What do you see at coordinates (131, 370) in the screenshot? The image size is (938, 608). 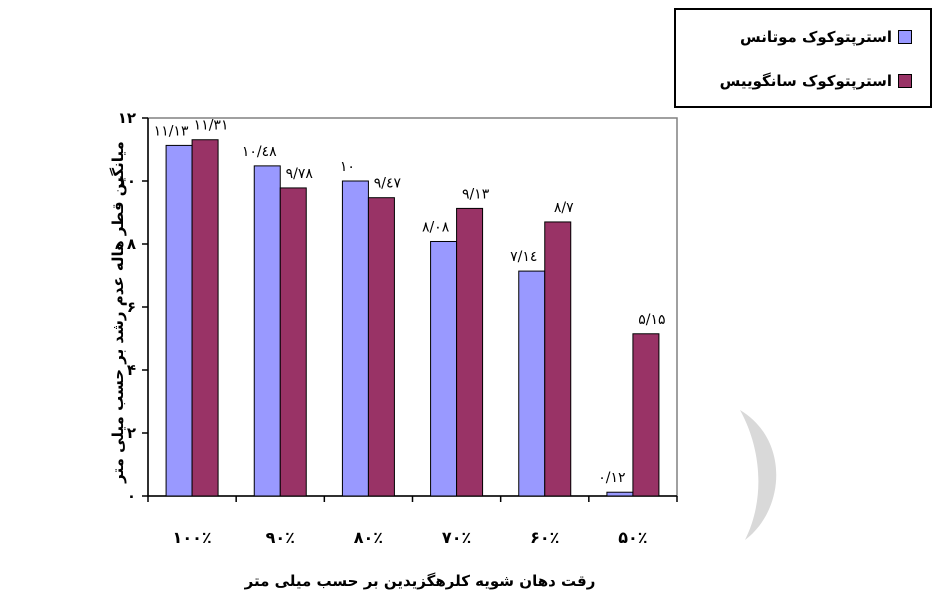 I see `y-tick-label: ۴` at bounding box center [131, 370].